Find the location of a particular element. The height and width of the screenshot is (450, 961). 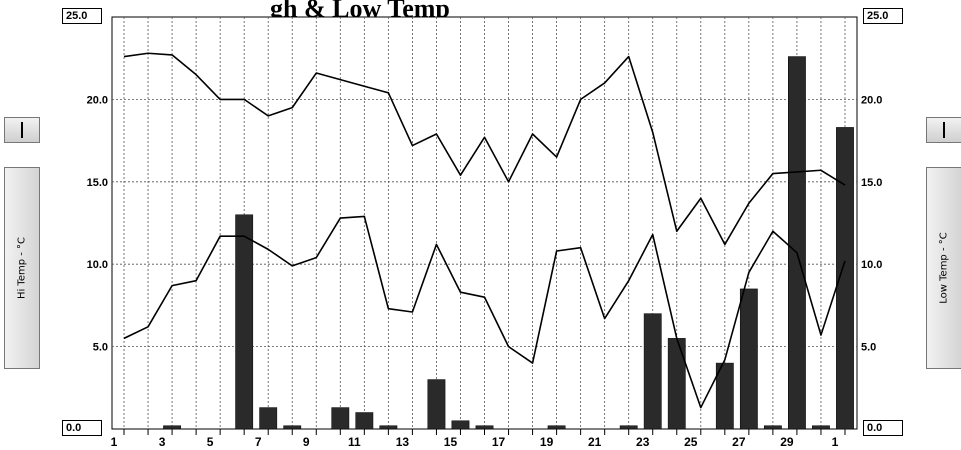

x-tick-label: 11 is located at coordinates (354, 442).